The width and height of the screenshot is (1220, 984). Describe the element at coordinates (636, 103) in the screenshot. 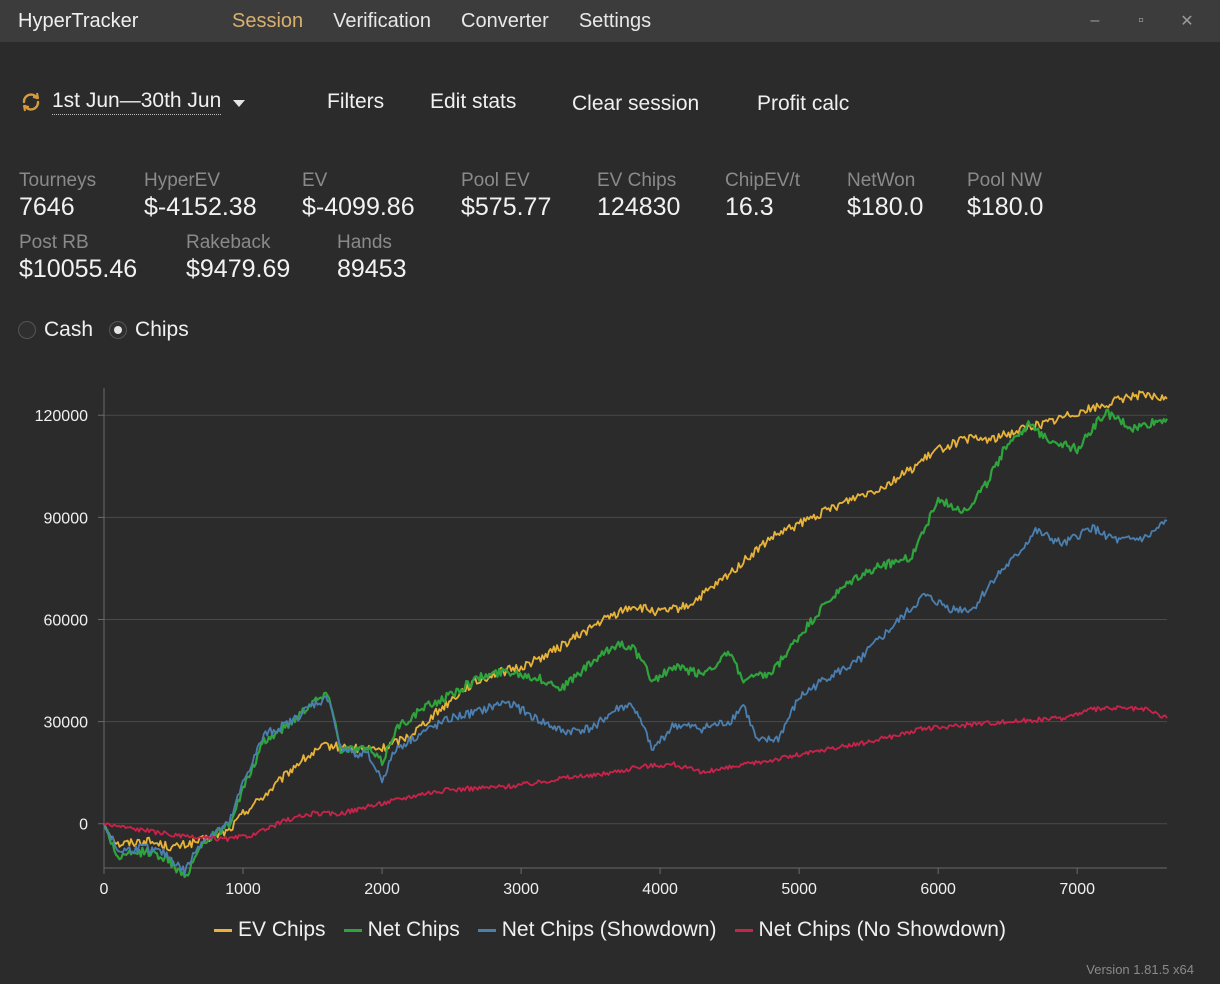

I see `clear-session-button: Clear session` at that location.